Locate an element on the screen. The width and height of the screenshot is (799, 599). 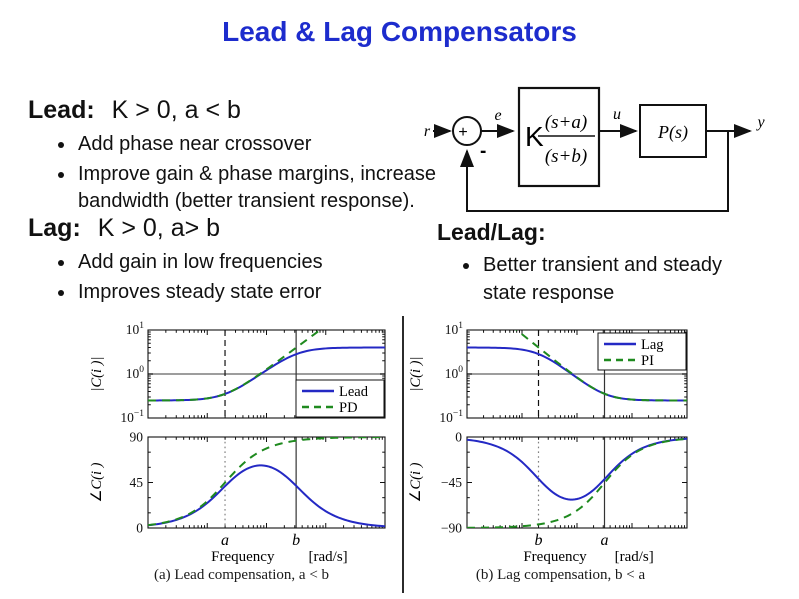
sum-plus-sign: + is located at coordinates (462, 132).